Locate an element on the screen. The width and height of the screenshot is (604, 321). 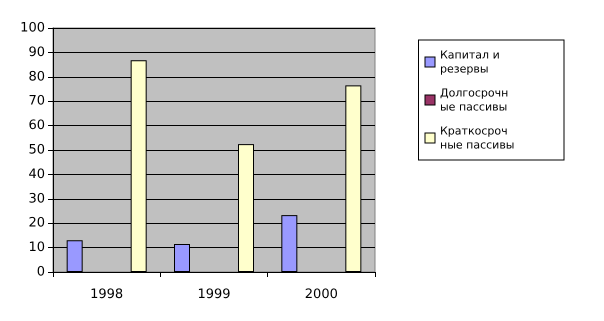
legend-label: Капитал и резервы is located at coordinates (472, 62).